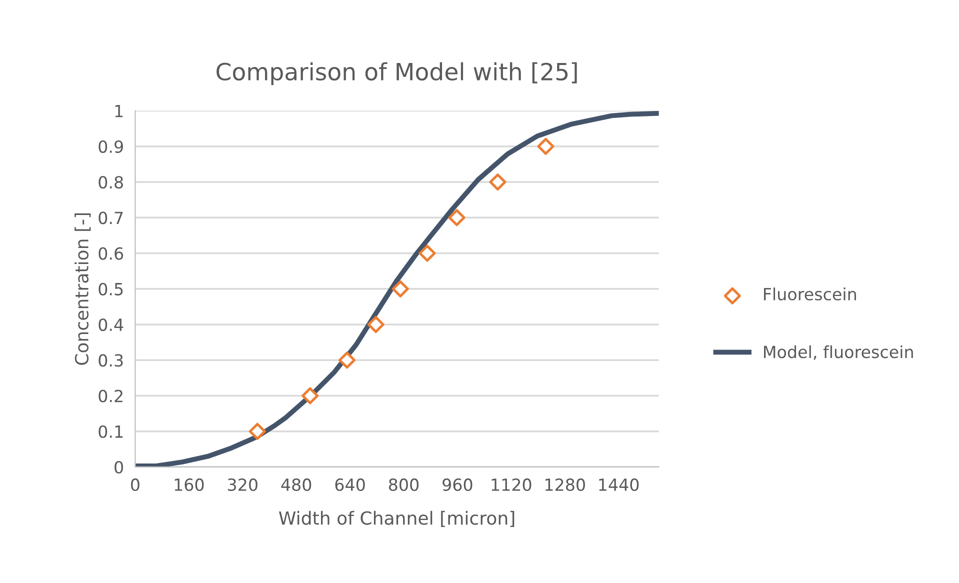 The image size is (959, 583). What do you see at coordinates (118, 467) in the screenshot?
I see `y-tick-label: 0` at bounding box center [118, 467].